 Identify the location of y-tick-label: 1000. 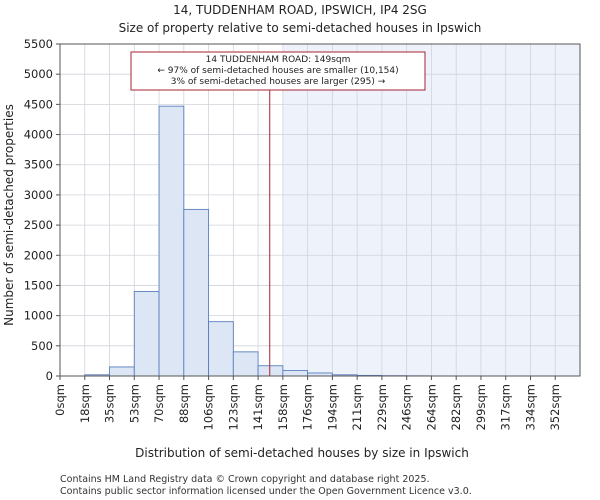
(38, 316).